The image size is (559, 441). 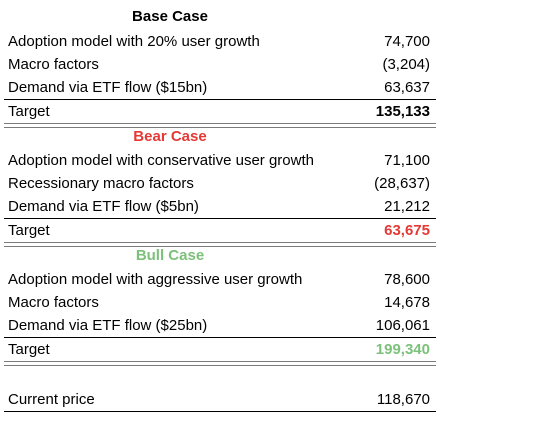 What do you see at coordinates (402, 325) in the screenshot?
I see `row-value: 106,061` at bounding box center [402, 325].